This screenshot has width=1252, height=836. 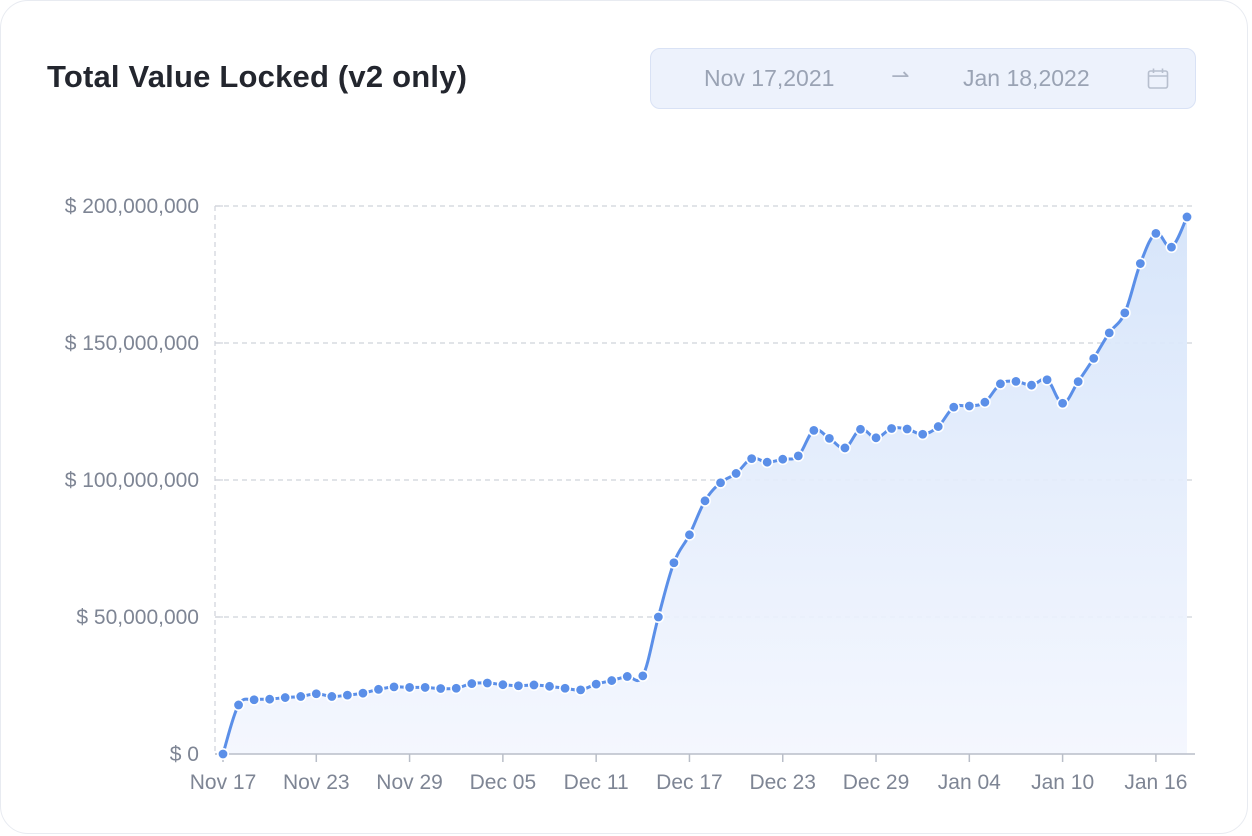 What do you see at coordinates (596, 782) in the screenshot?
I see `x-tick-label: Dec 11` at bounding box center [596, 782].